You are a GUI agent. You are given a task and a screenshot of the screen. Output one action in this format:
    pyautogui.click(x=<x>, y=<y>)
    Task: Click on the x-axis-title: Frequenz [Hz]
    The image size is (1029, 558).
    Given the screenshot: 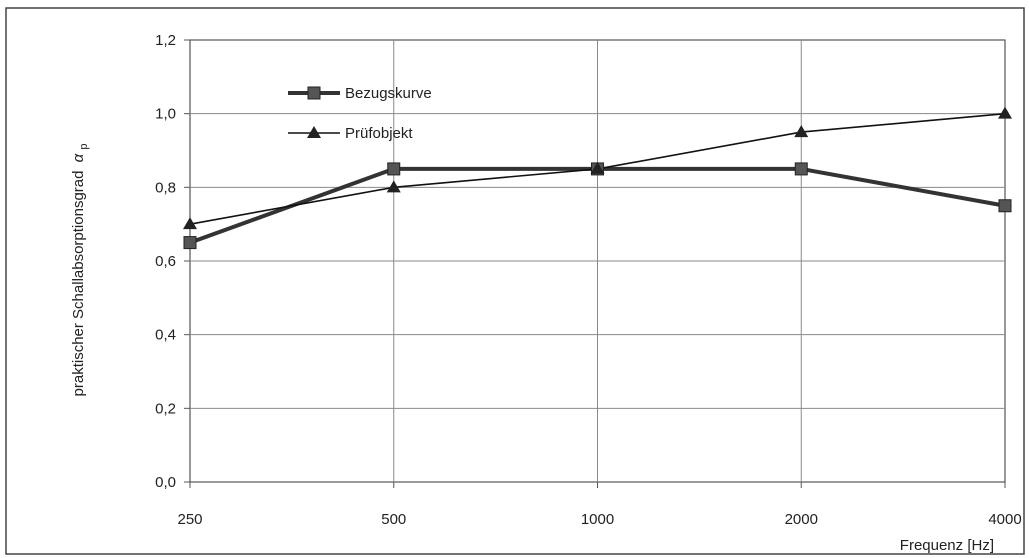 What is the action you would take?
    pyautogui.click(x=947, y=545)
    